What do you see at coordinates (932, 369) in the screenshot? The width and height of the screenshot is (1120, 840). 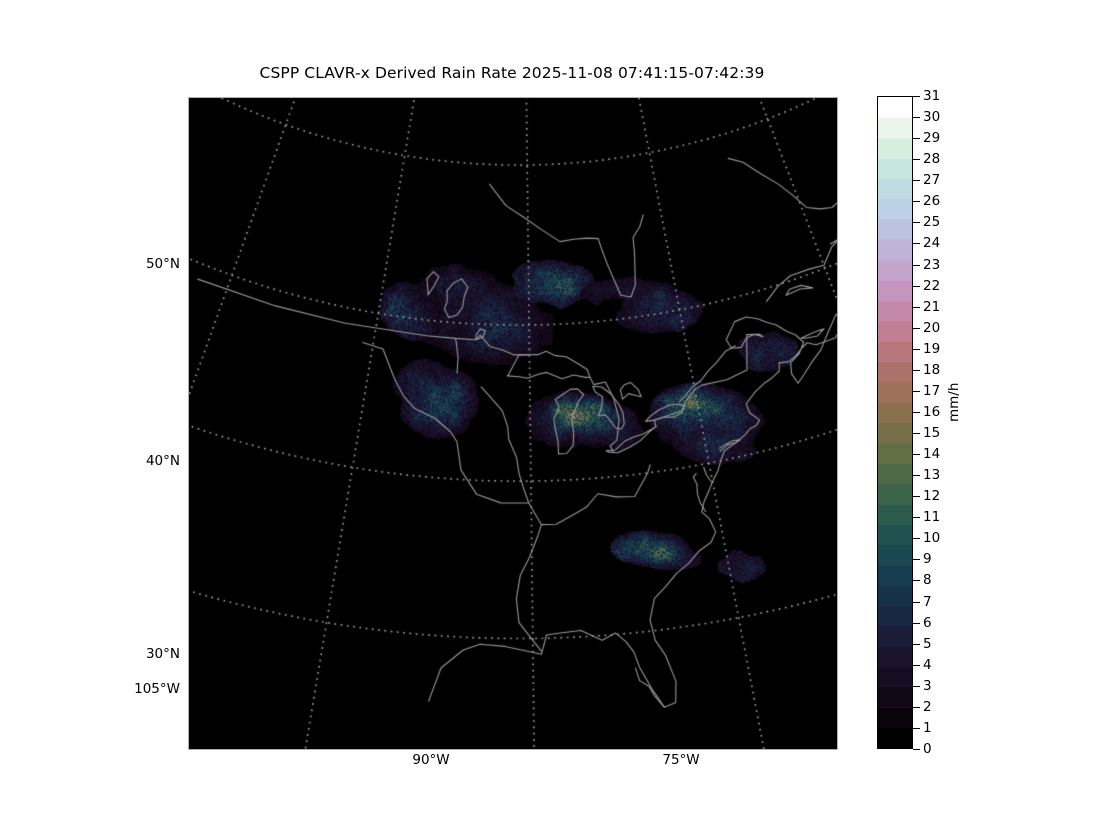 I see `colorbar-tick-label-18: 18` at bounding box center [932, 369].